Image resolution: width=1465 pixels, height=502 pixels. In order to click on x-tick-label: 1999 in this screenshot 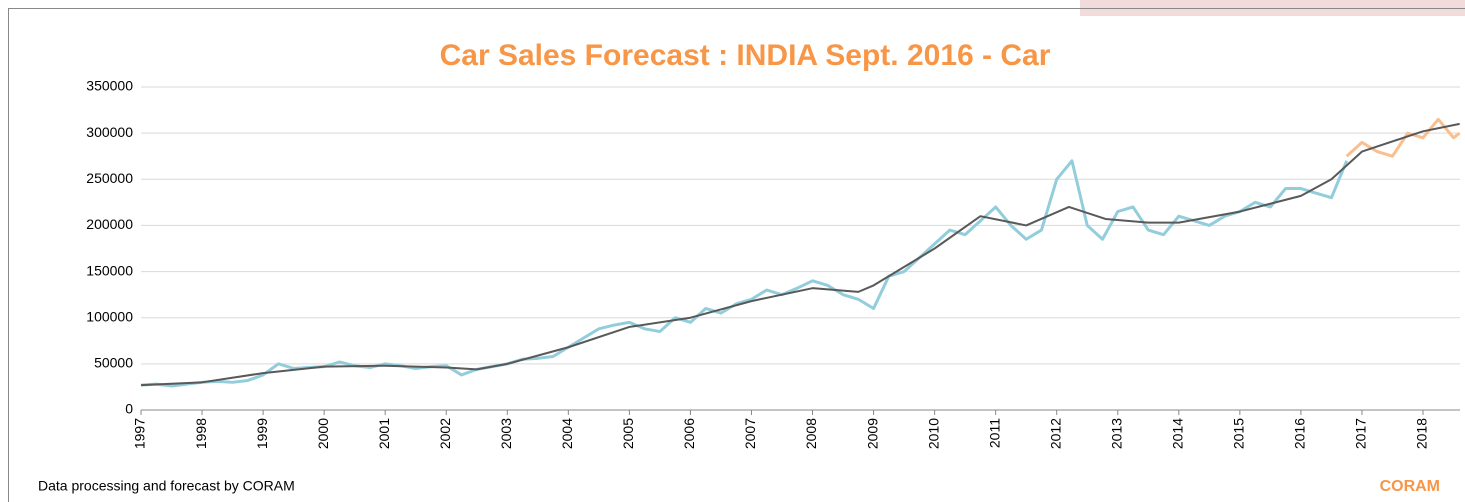, I will do `click(262, 433)`.